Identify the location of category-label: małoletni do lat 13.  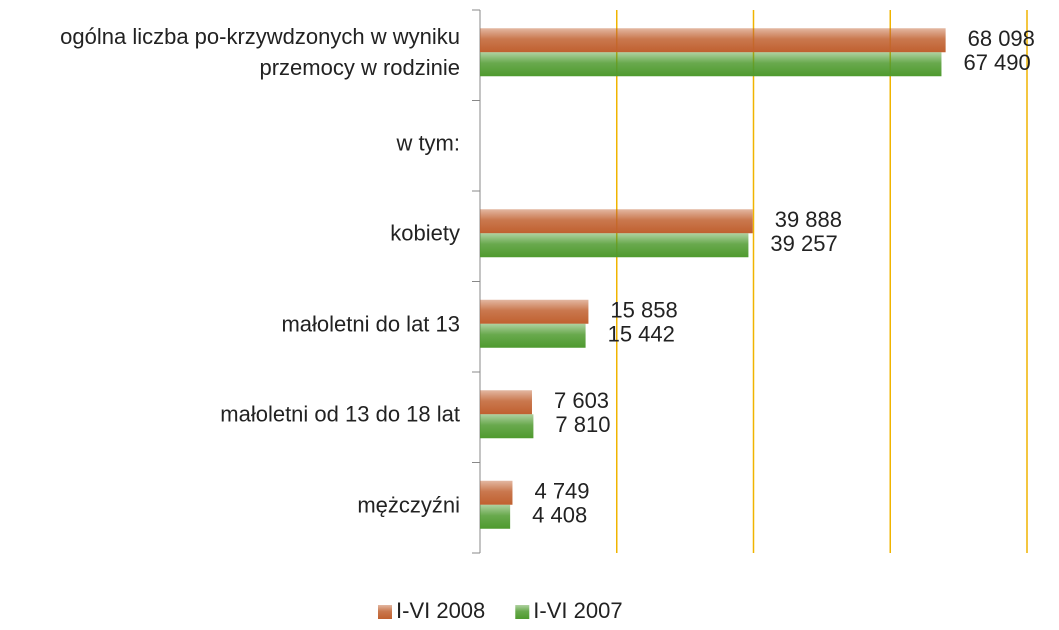
(370, 324).